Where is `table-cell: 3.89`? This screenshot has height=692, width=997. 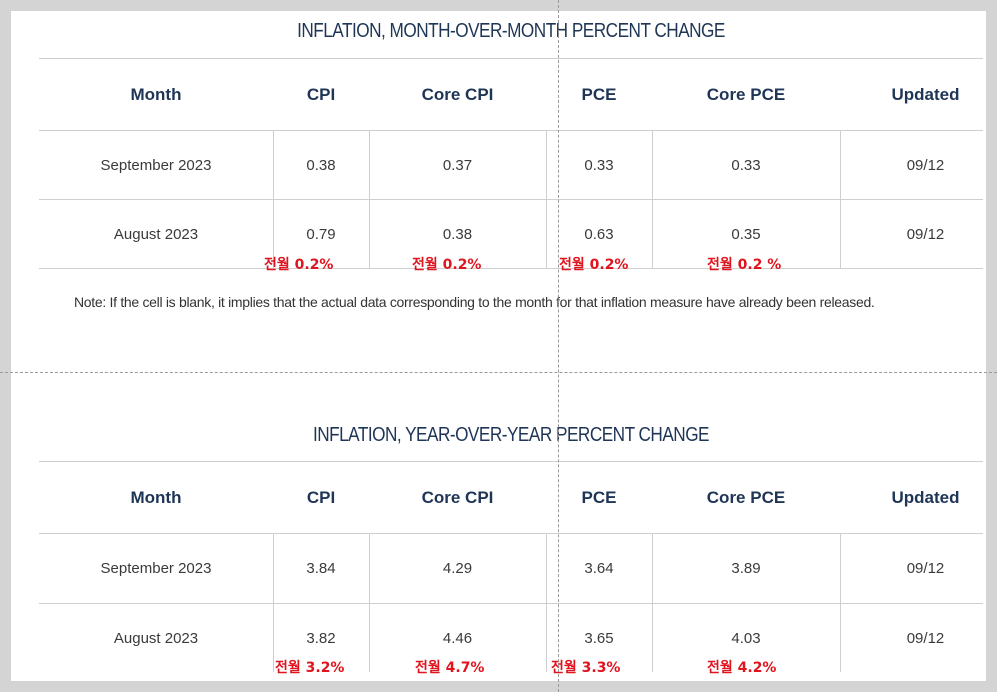
table-cell: 3.89 is located at coordinates (746, 568).